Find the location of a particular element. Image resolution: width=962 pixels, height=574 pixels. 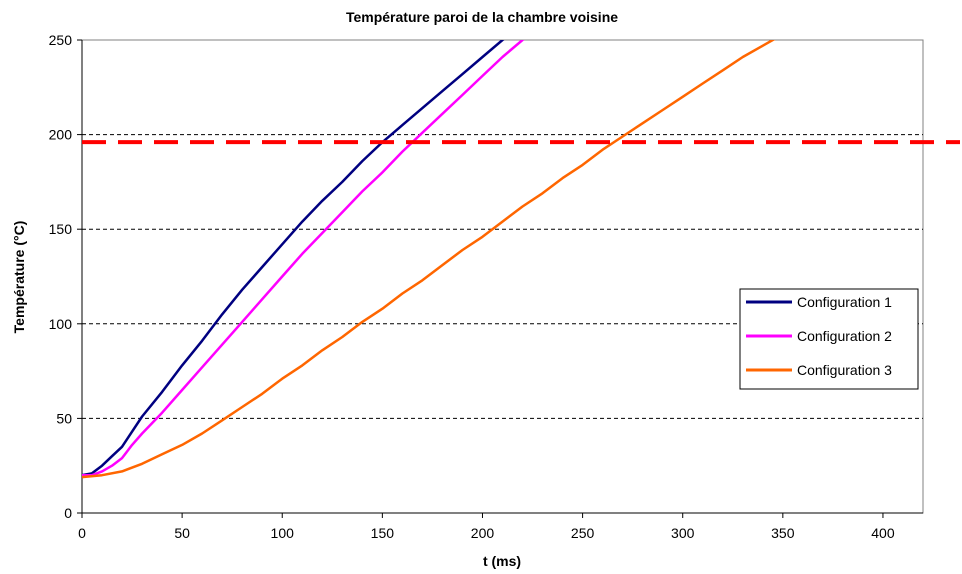

x-tick-label: 0 is located at coordinates (82, 533).